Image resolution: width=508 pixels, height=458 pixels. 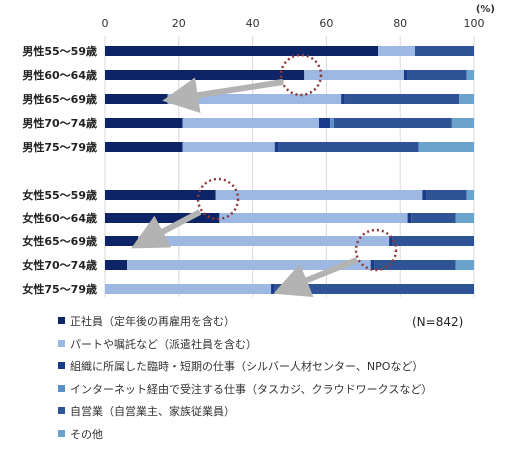 I want to click on category-label: 女性70～74歳, so click(x=59, y=265).